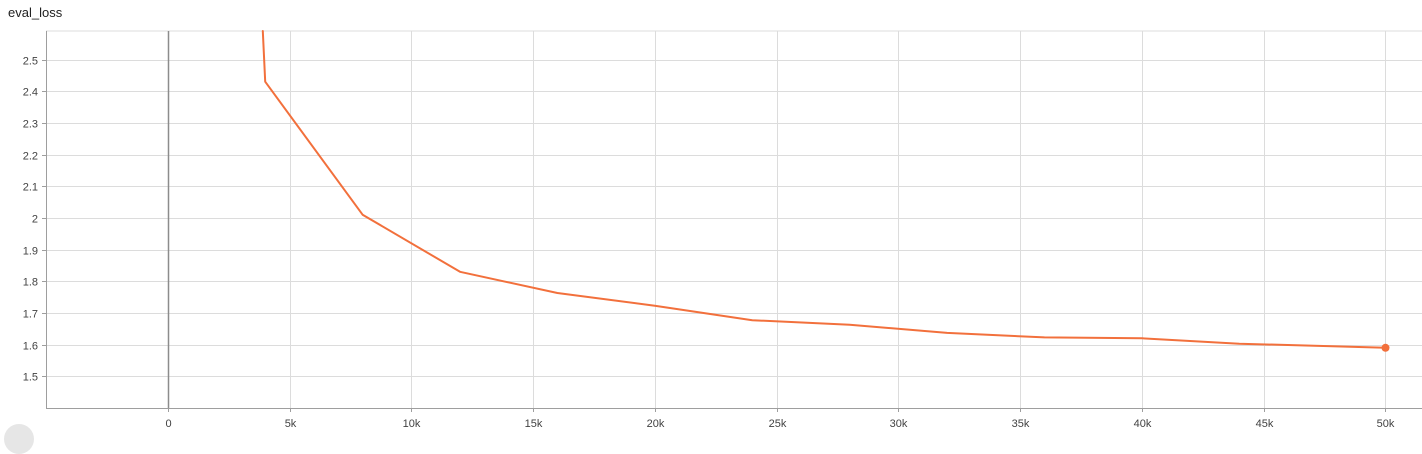 The image size is (1422, 454). I want to click on fit-domain-icon, so click(19, 439).